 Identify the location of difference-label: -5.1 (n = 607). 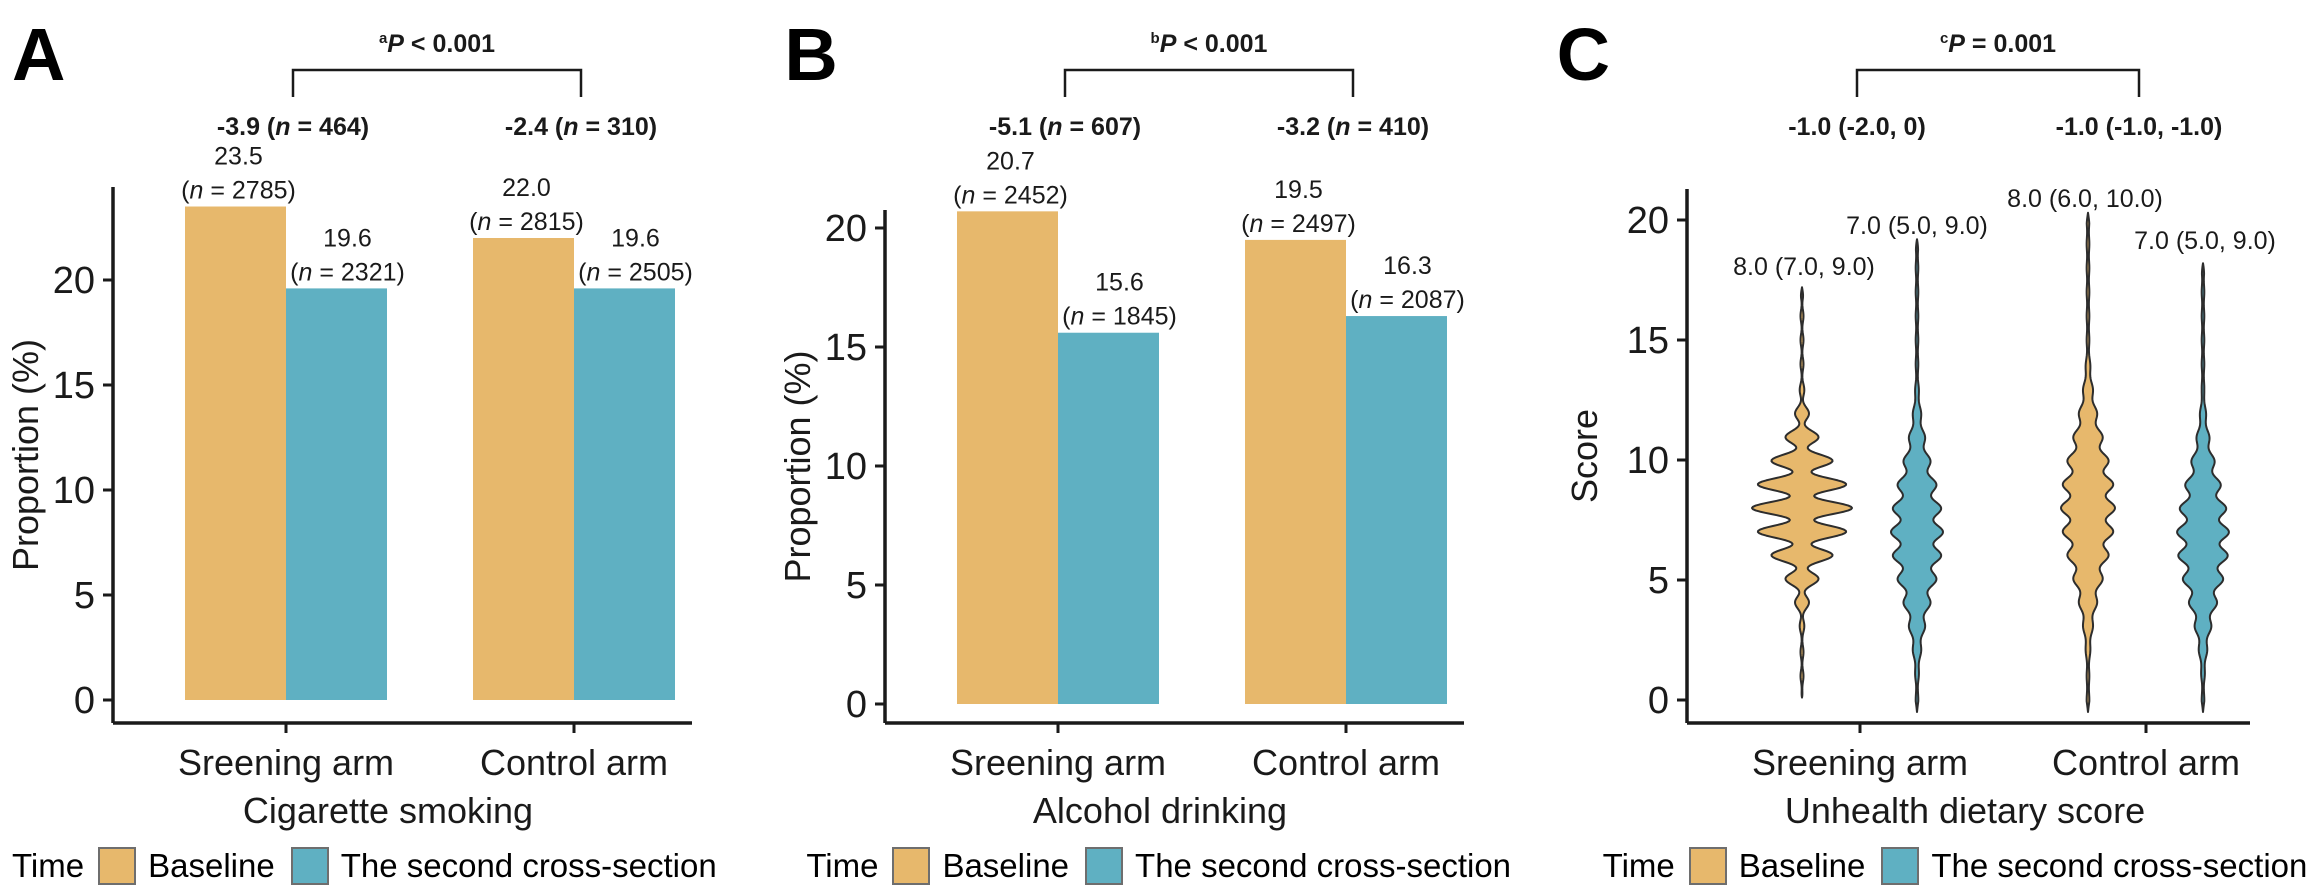
(1065, 127).